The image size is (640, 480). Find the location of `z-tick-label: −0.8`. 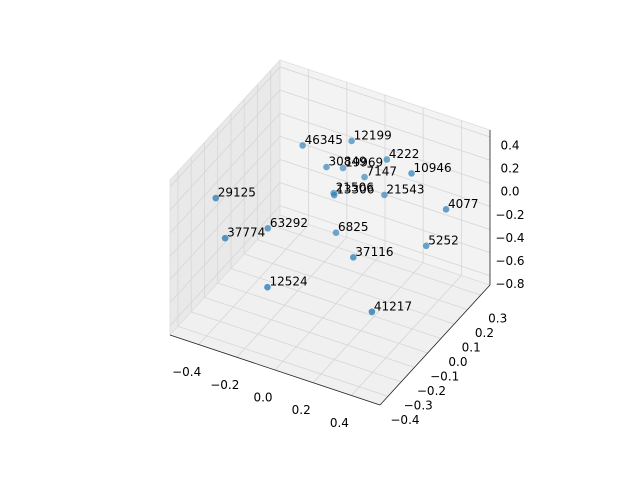

z-tick-label: −0.8 is located at coordinates (509, 284).